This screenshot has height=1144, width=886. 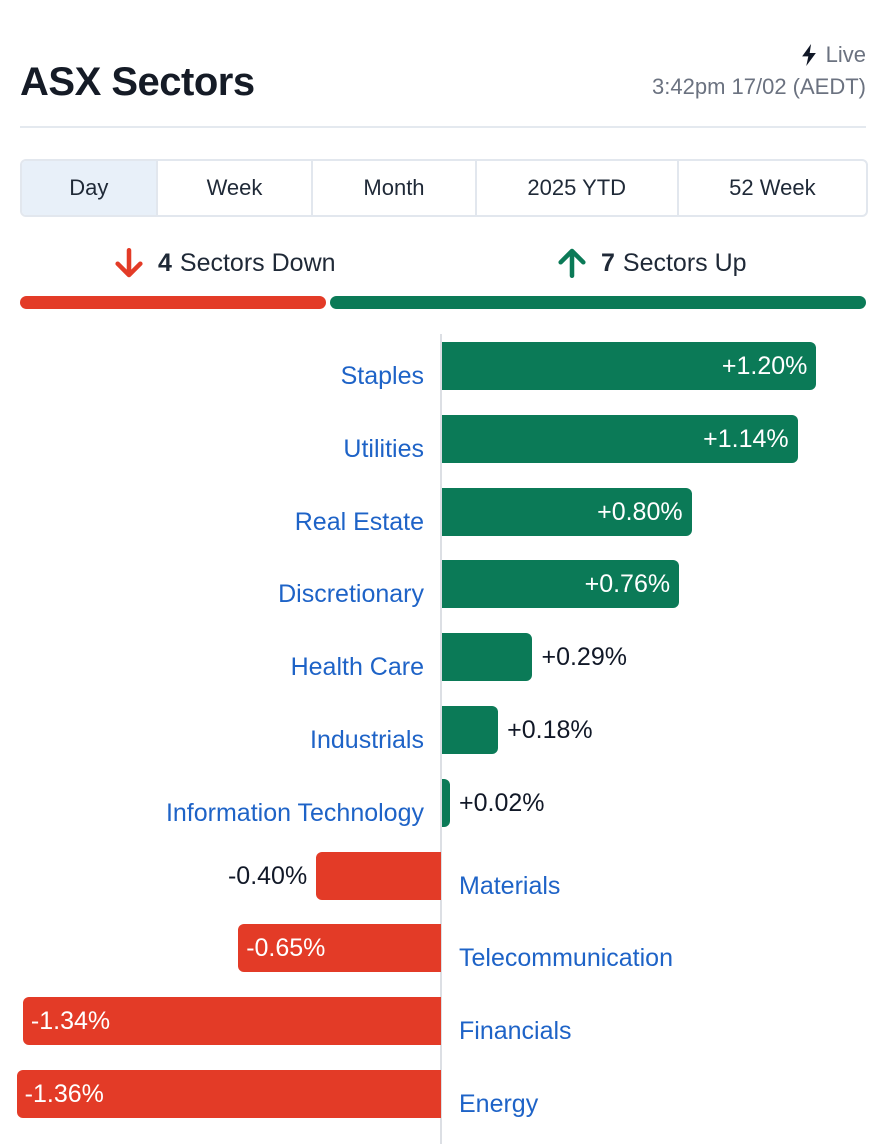 What do you see at coordinates (395, 188) in the screenshot?
I see `tab-month: Month` at bounding box center [395, 188].